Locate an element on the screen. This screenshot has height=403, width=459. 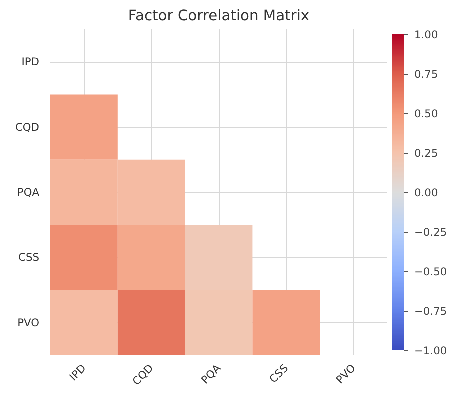
y-tick-label: CSS is located at coordinates (29, 257).